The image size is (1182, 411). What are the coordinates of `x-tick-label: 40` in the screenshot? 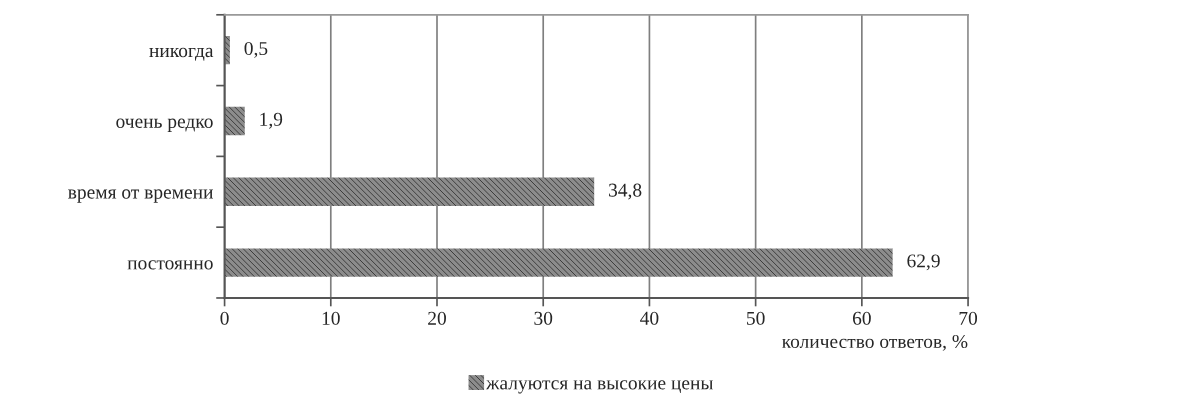 It's located at (649, 318).